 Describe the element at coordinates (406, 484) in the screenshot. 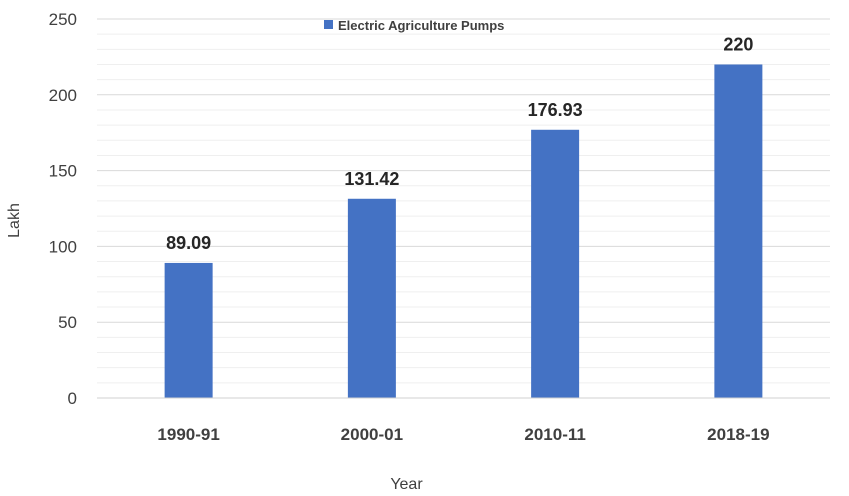

I see `x-axis-title: Year` at that location.